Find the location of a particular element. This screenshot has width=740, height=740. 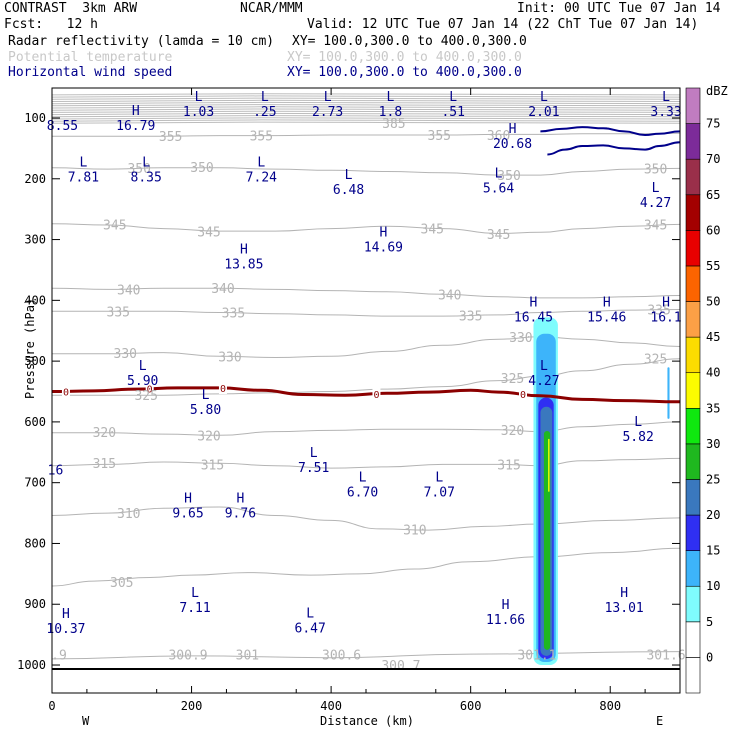

theta-label: 340 is located at coordinates (449, 295).